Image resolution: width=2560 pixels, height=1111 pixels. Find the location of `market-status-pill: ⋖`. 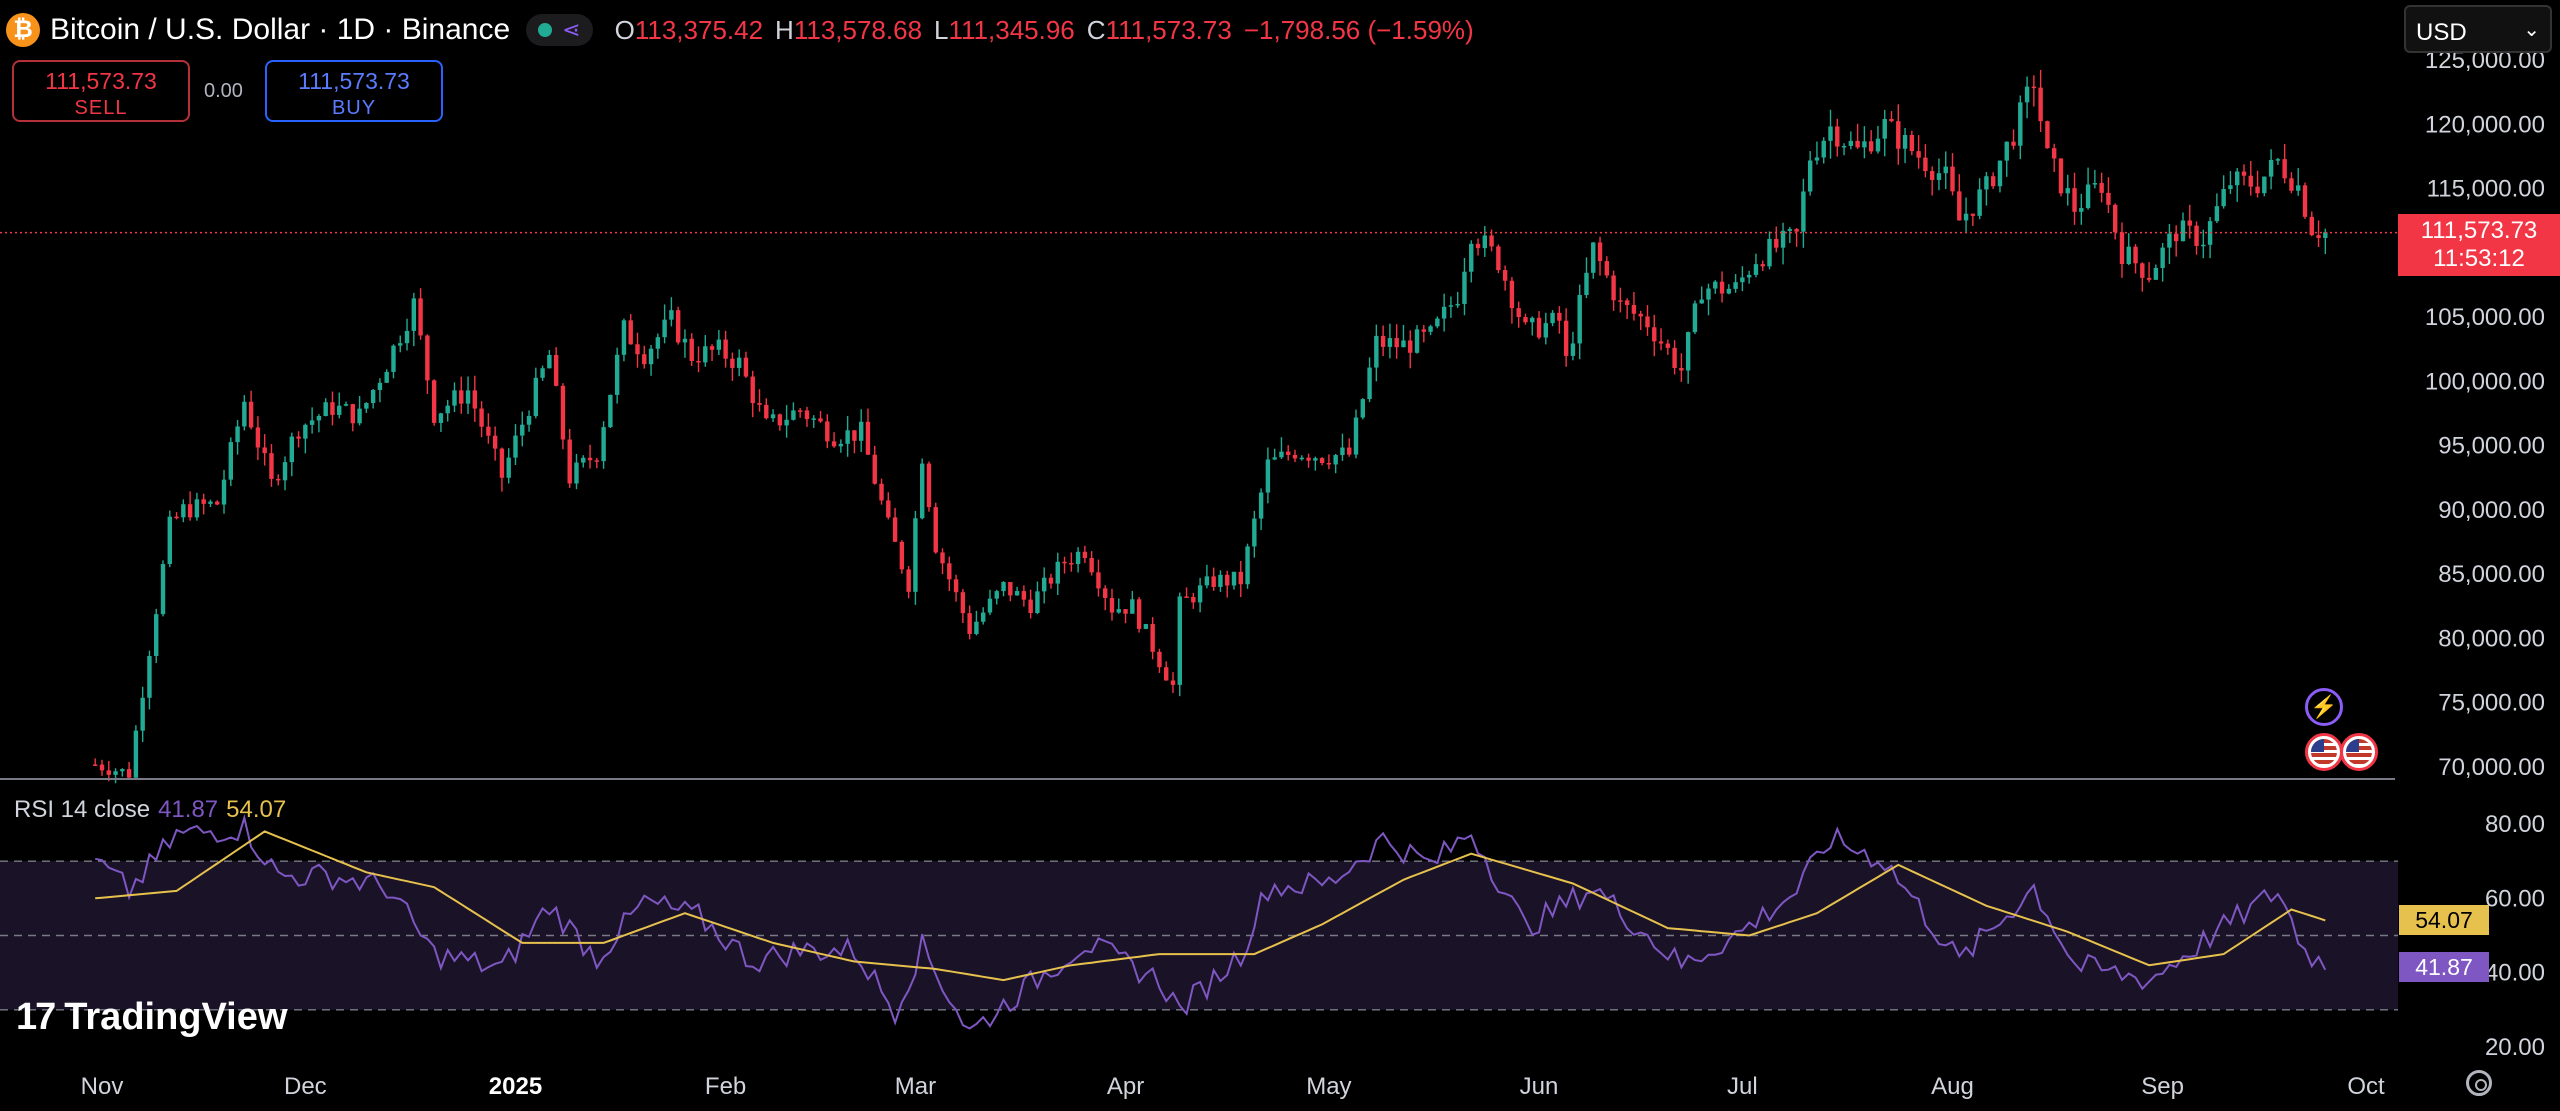

market-status-pill: ⋖ is located at coordinates (559, 30).